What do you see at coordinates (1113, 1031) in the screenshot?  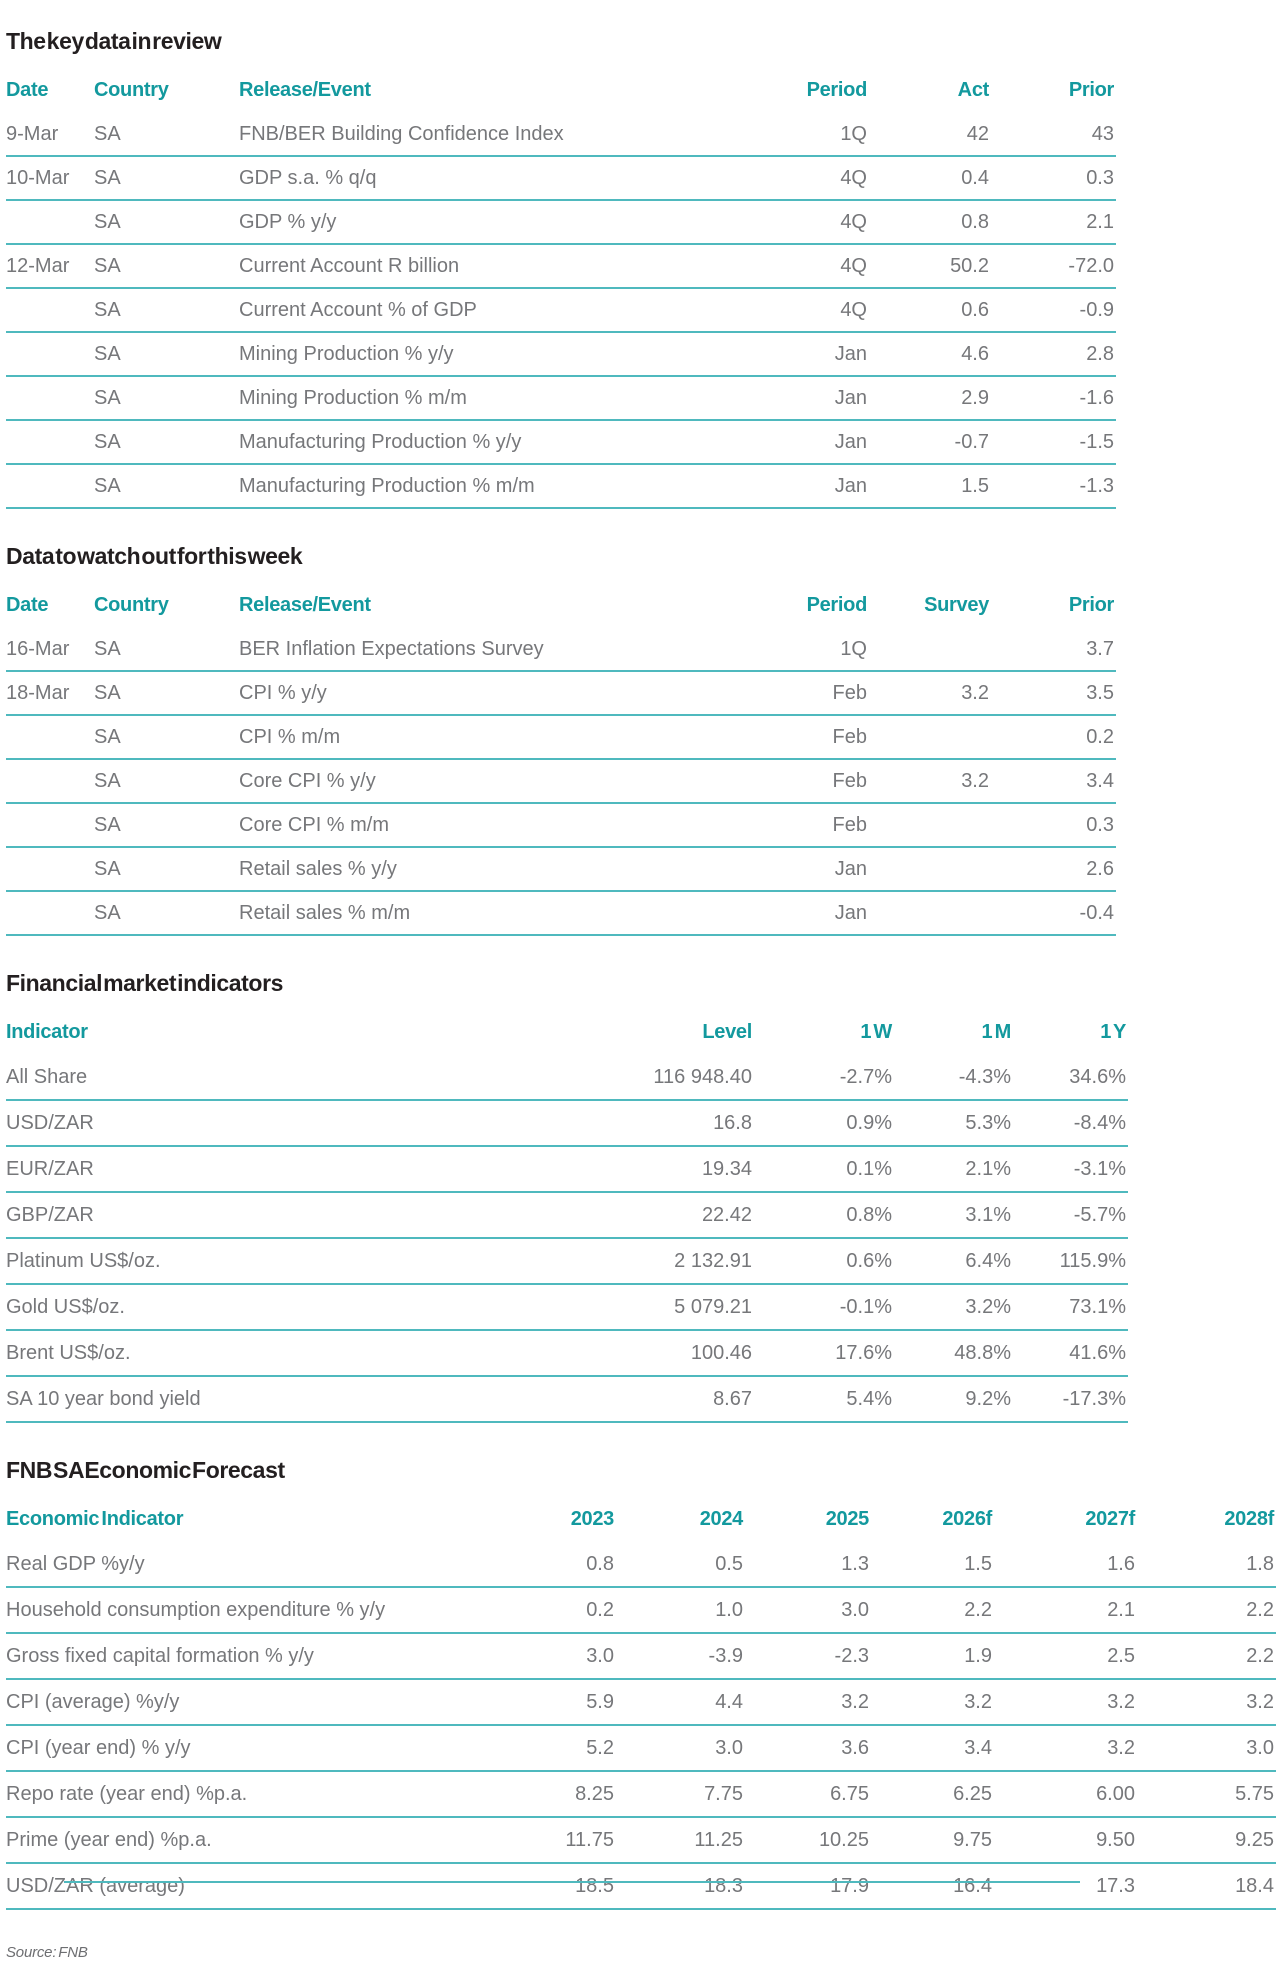 I see `col-header-1y: 1 Y` at bounding box center [1113, 1031].